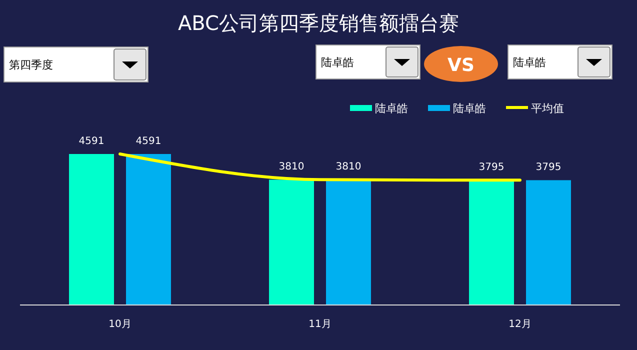 The height and width of the screenshot is (350, 637). What do you see at coordinates (120, 324) in the screenshot?
I see `x-tick-label: 10月` at bounding box center [120, 324].